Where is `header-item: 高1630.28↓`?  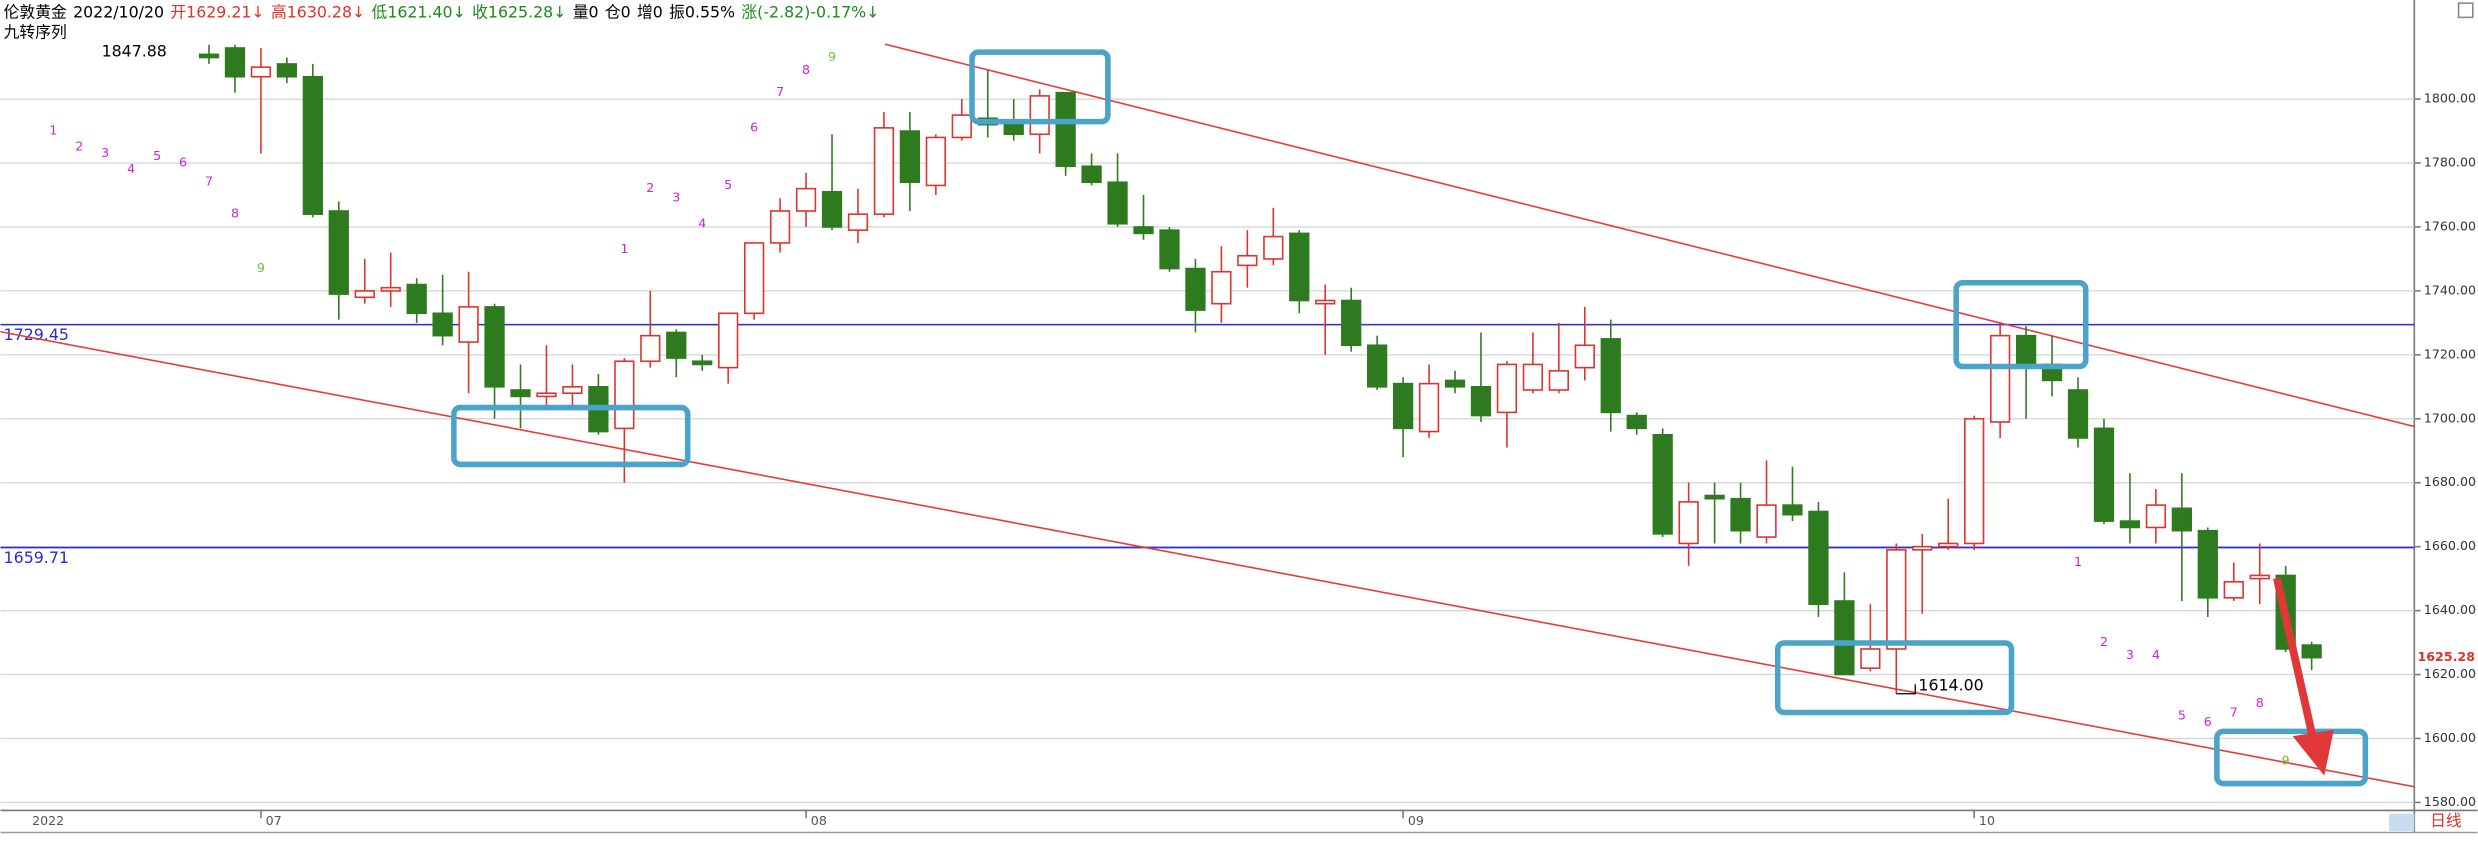 header-item: 高1630.28↓ is located at coordinates (318, 11).